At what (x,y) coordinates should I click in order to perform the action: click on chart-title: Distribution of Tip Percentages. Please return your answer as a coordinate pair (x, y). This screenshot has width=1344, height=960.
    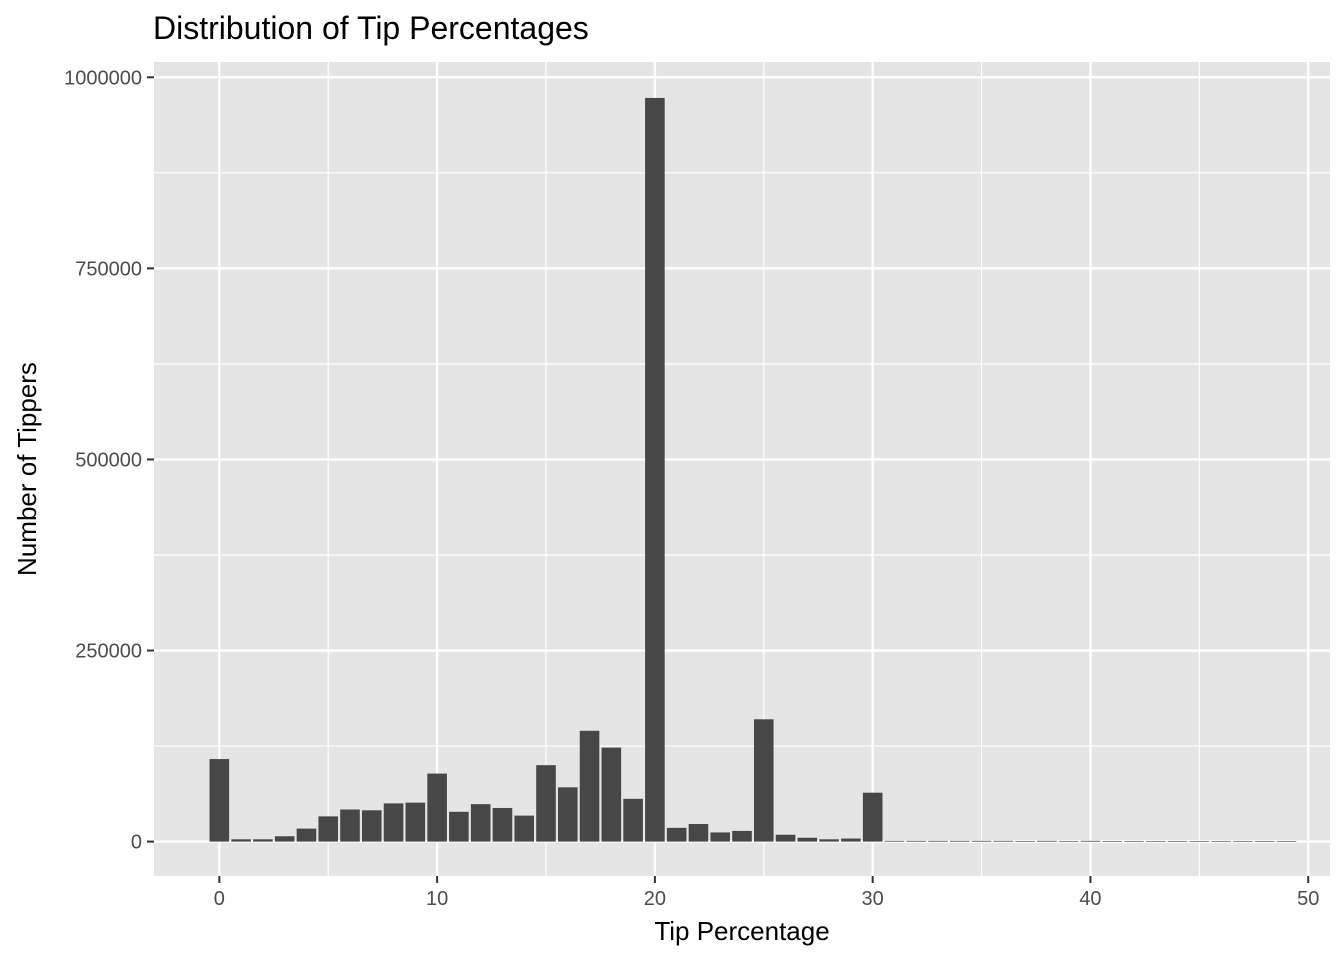
    Looking at the image, I should click on (371, 28).